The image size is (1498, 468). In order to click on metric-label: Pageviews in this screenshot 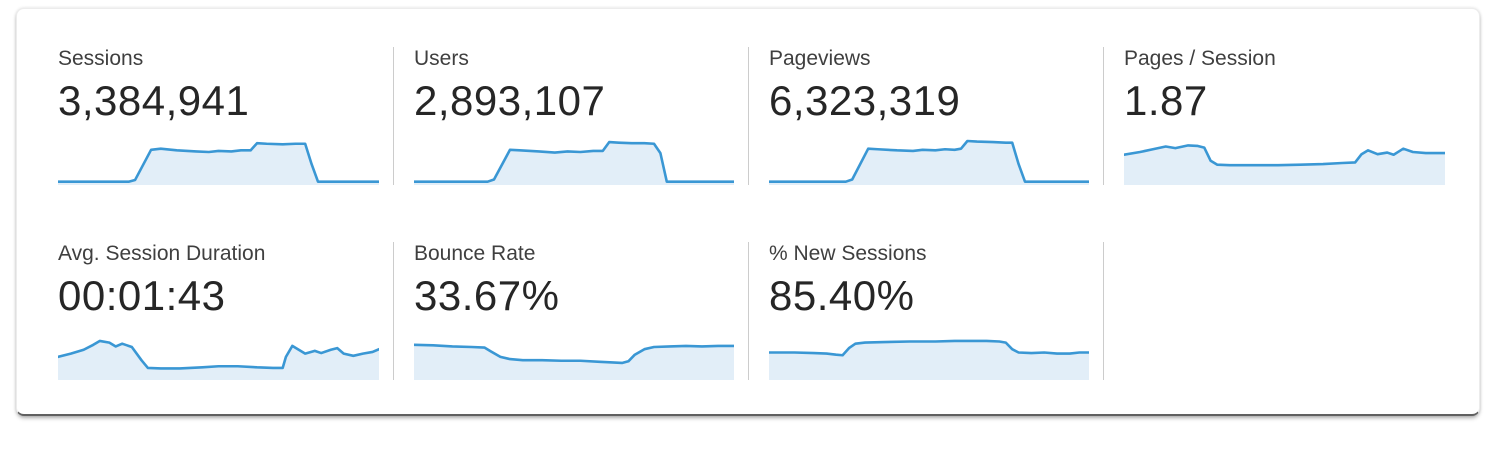, I will do `click(820, 58)`.